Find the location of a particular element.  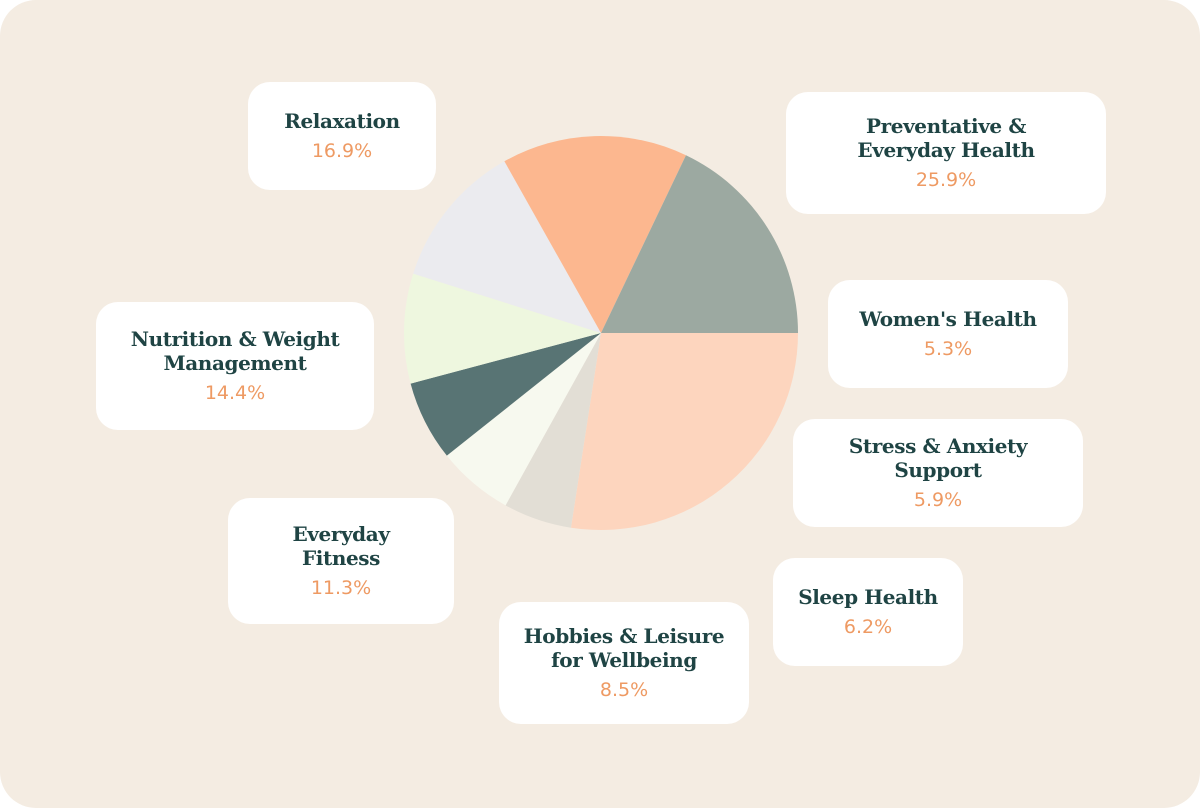

label-card-womens-health: Women's Health 5.3% is located at coordinates (948, 334).